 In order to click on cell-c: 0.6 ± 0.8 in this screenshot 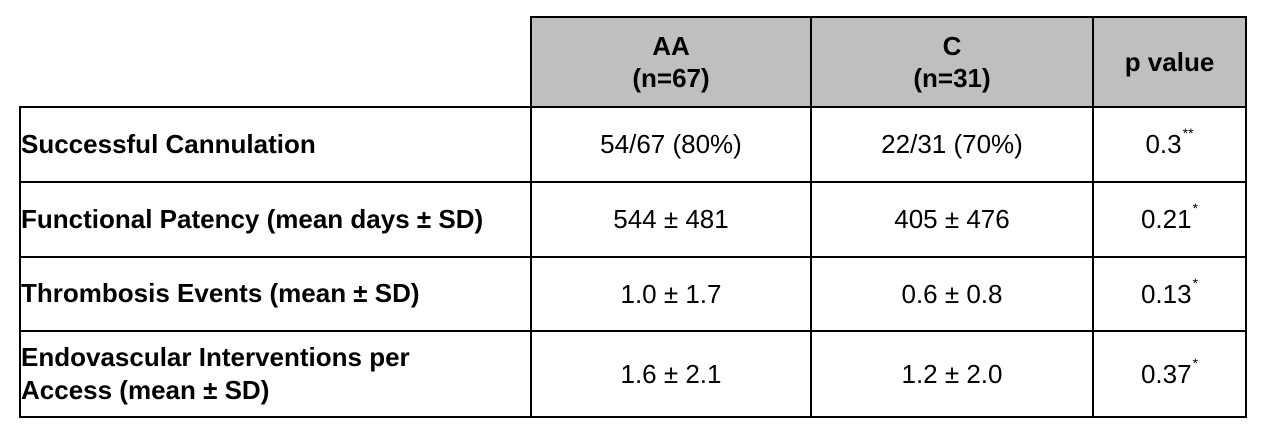, I will do `click(952, 294)`.